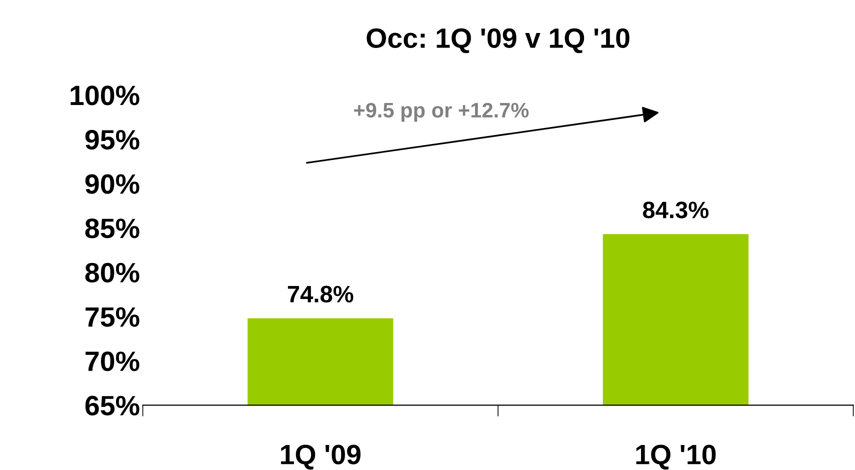 The height and width of the screenshot is (470, 855). Describe the element at coordinates (441, 112) in the screenshot. I see `annotation: +9.5 pp or +12.7%` at that location.